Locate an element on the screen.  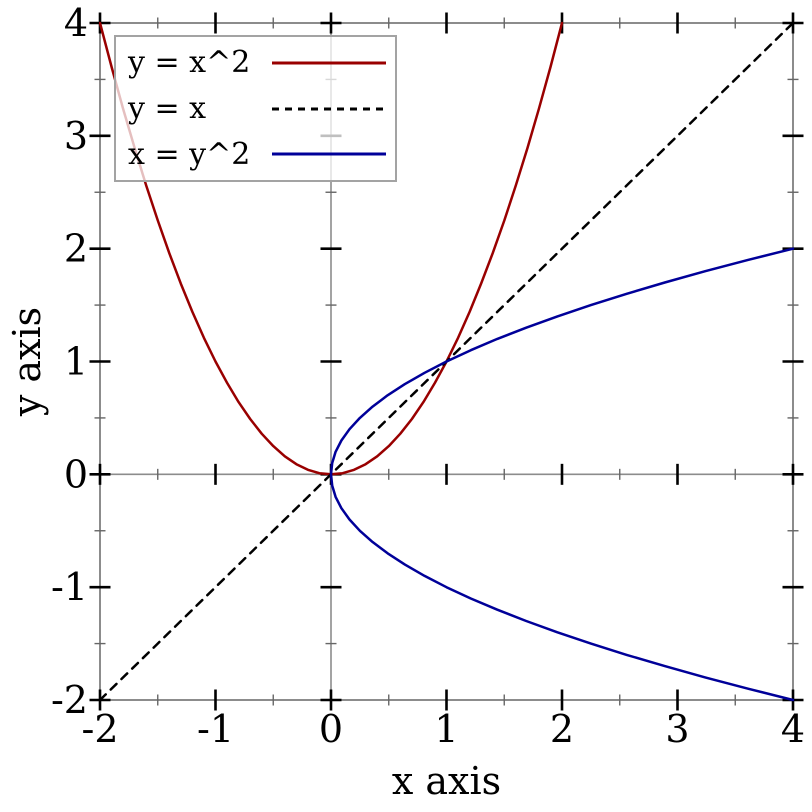
legend-label: x = y^2 is located at coordinates (189, 154).